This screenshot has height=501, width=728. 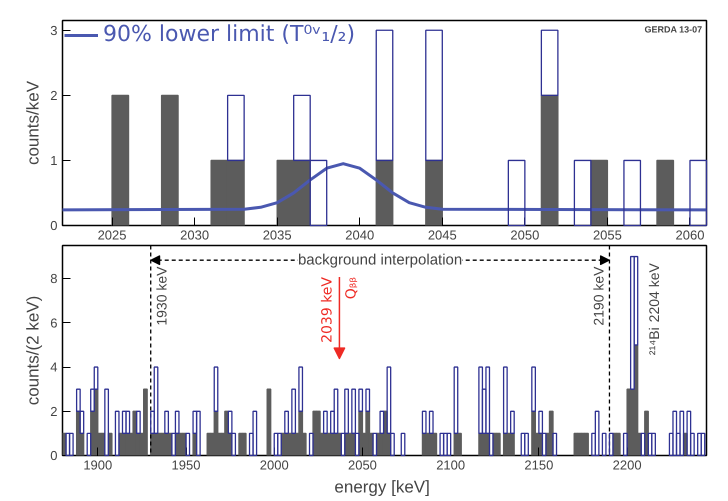 What do you see at coordinates (654, 292) in the screenshot?
I see `annotation: 2204 keV` at bounding box center [654, 292].